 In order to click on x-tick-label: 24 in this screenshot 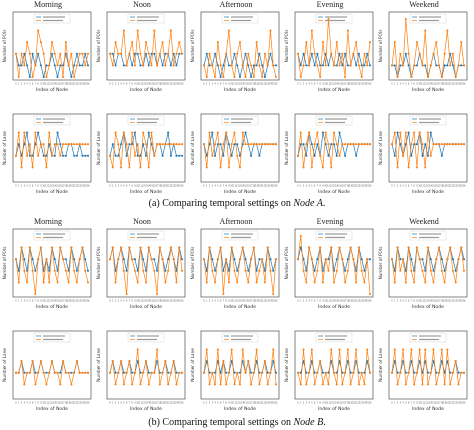, I will do `click(176, 84)`.